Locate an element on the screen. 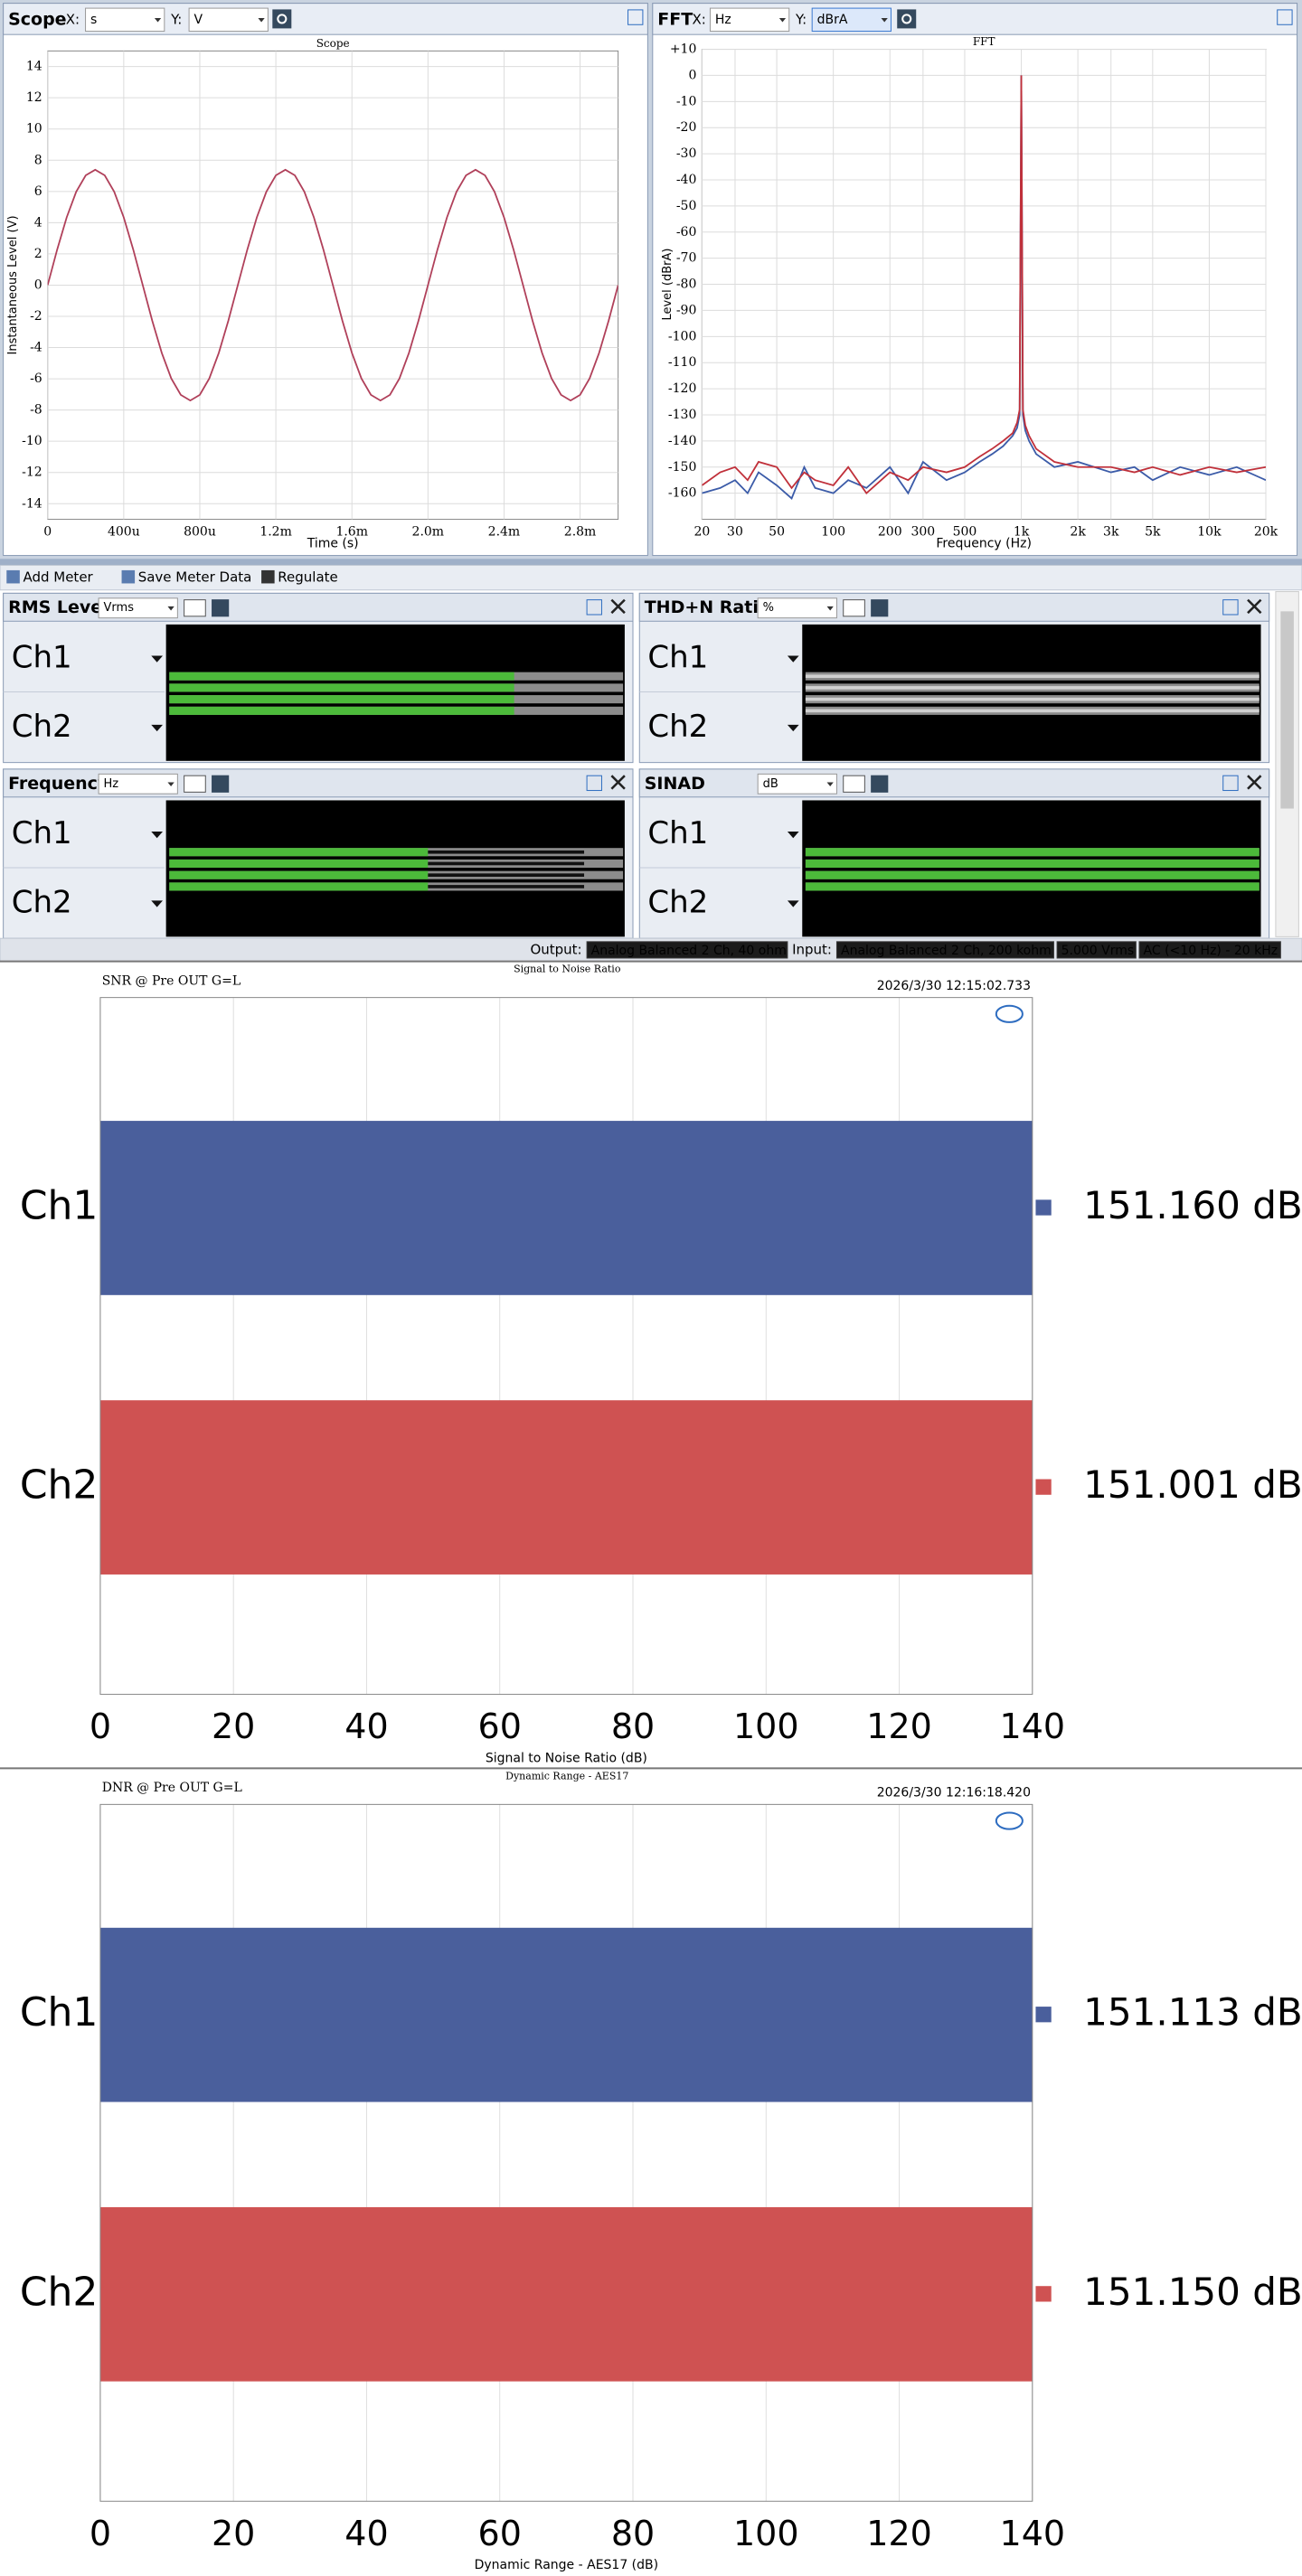  toolbar-button: Regulate is located at coordinates (308, 577).